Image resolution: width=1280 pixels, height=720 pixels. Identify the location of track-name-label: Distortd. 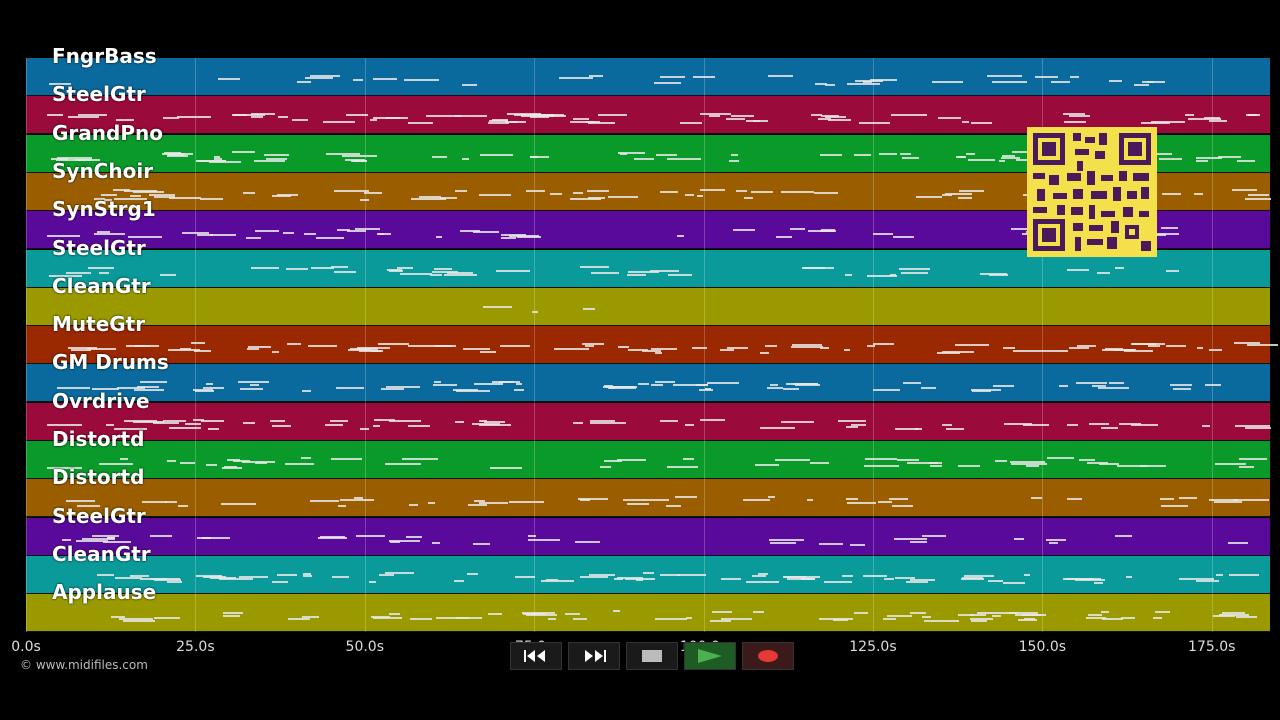
(98, 477).